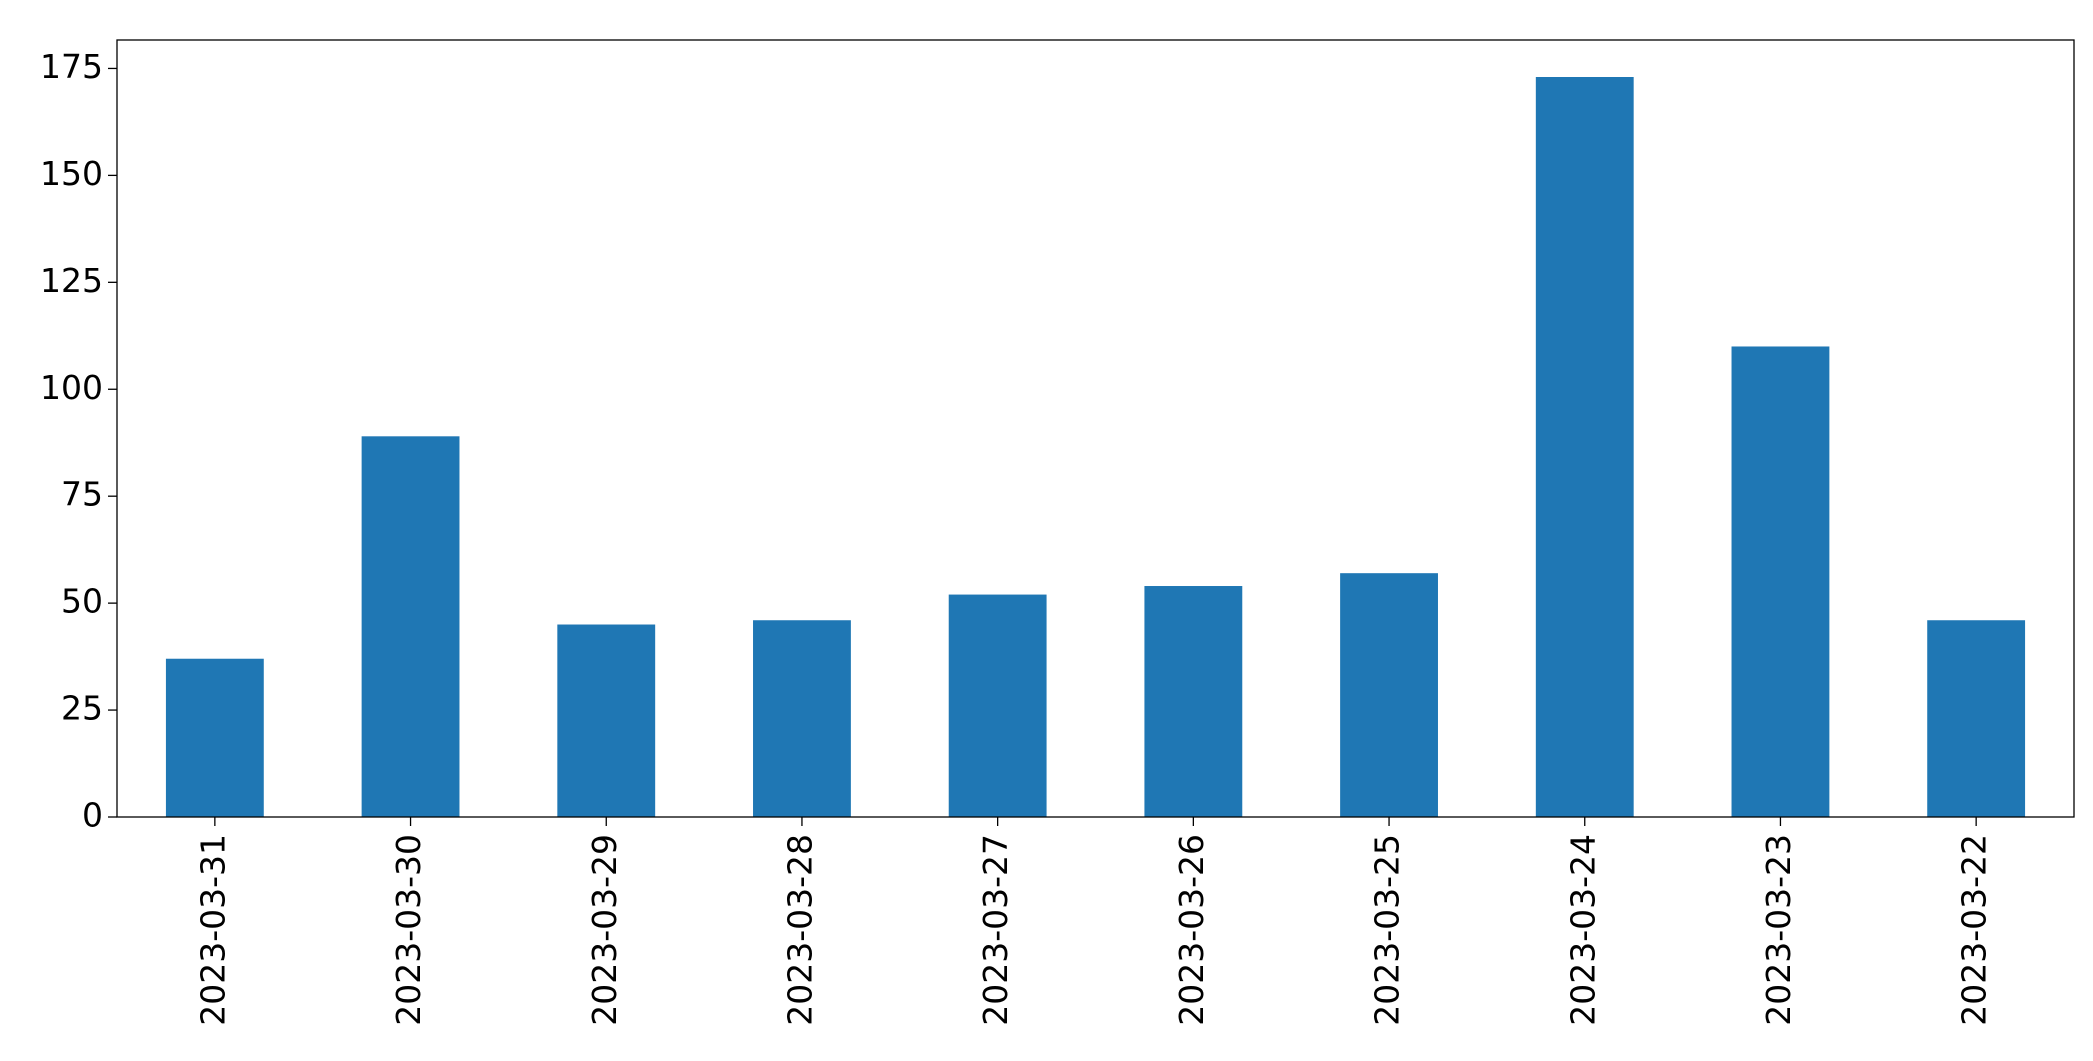  Describe the element at coordinates (1582, 930) in the screenshot. I see `x-tick-label: 2023-03-24` at that location.